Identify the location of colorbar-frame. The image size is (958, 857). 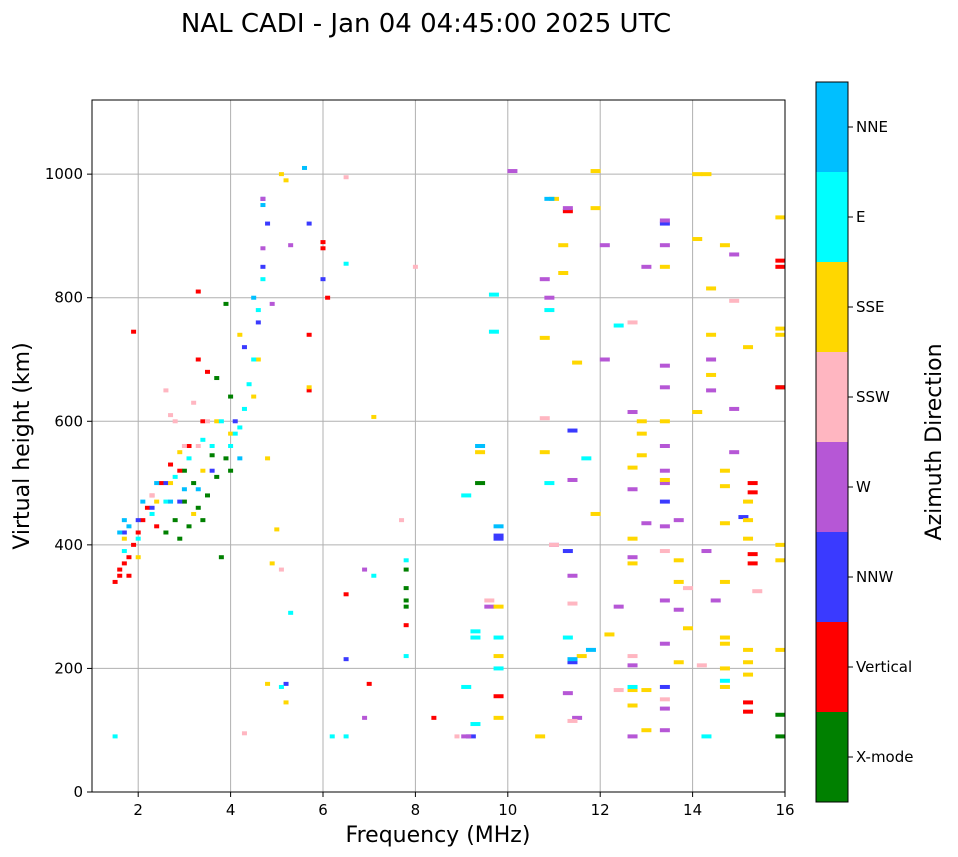
(832, 442).